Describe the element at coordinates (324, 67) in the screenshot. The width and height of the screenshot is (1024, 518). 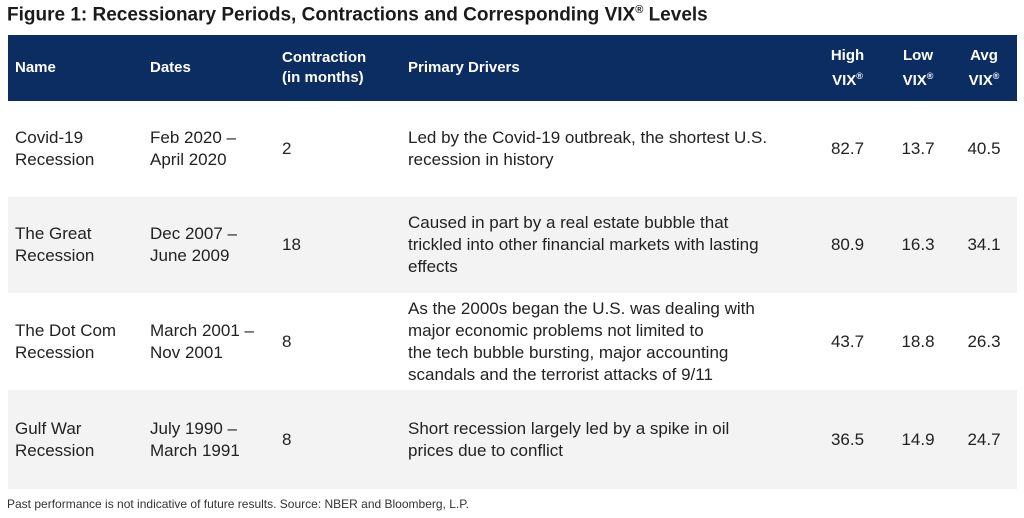
I see `header-contraction: Contraction (in months)` at that location.